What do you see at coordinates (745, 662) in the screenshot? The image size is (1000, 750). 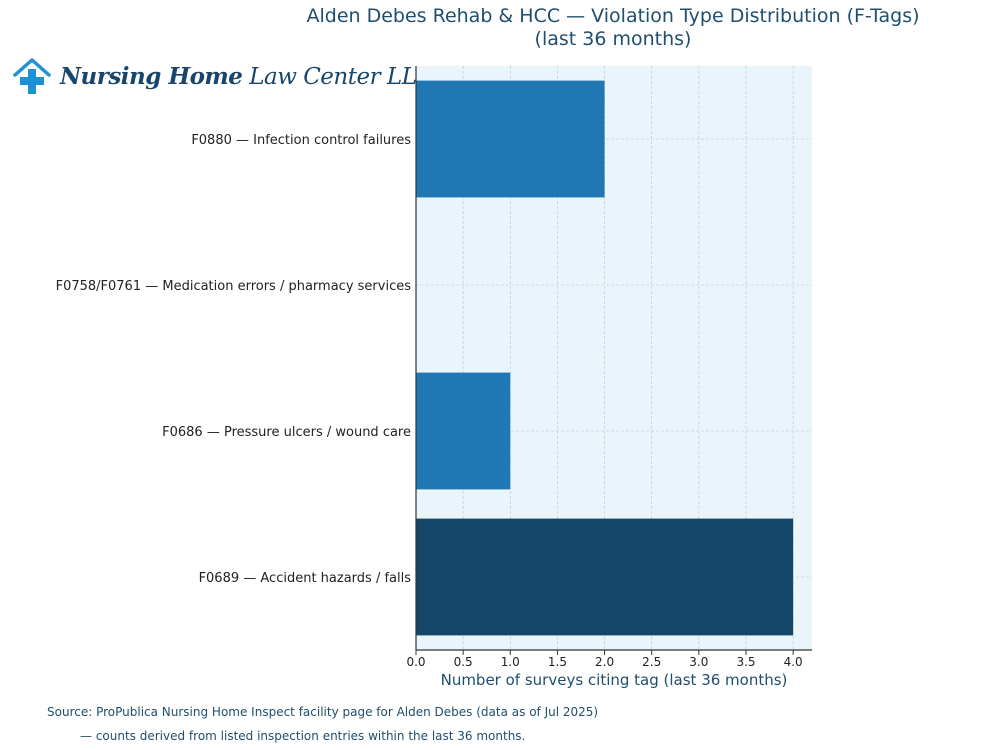 I see `x-tick-label: 3.5` at bounding box center [745, 662].